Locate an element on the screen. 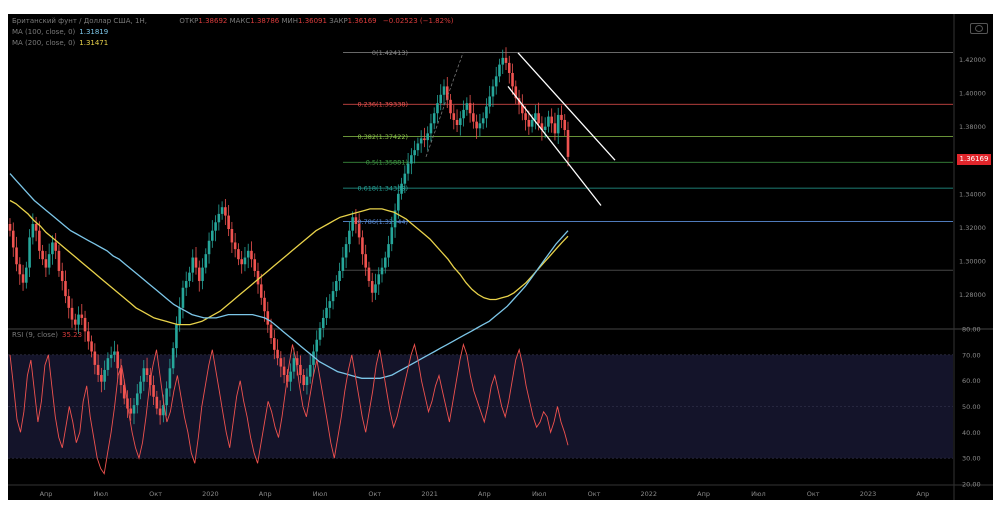 The width and height of the screenshot is (1000, 524). fib-level-label: 0.382(1.37422) is located at coordinates (382, 137).